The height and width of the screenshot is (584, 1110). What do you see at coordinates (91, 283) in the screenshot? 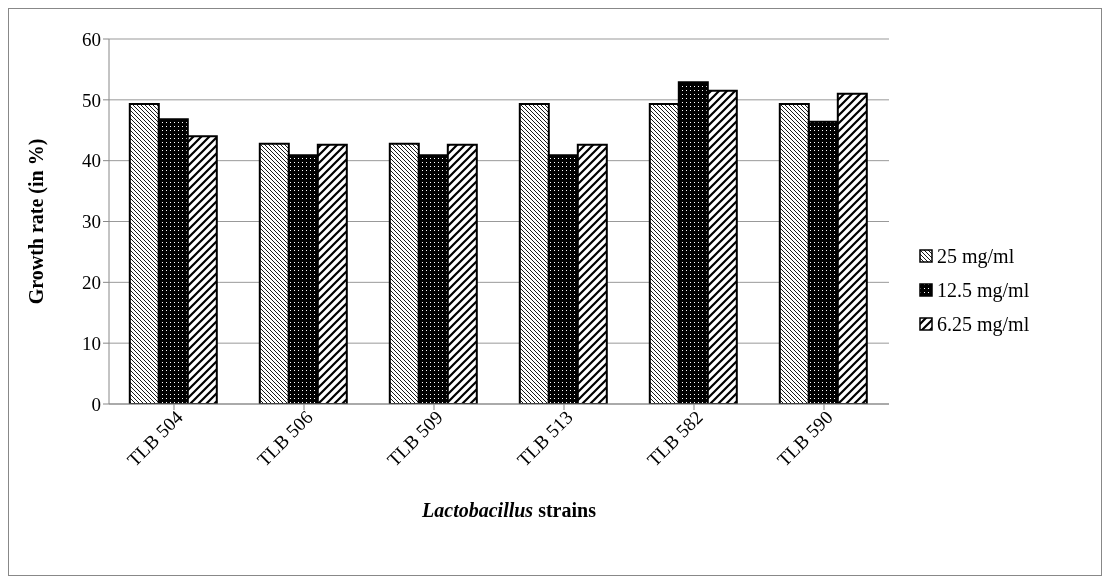
I see `y-tick-label: 20` at bounding box center [91, 283].